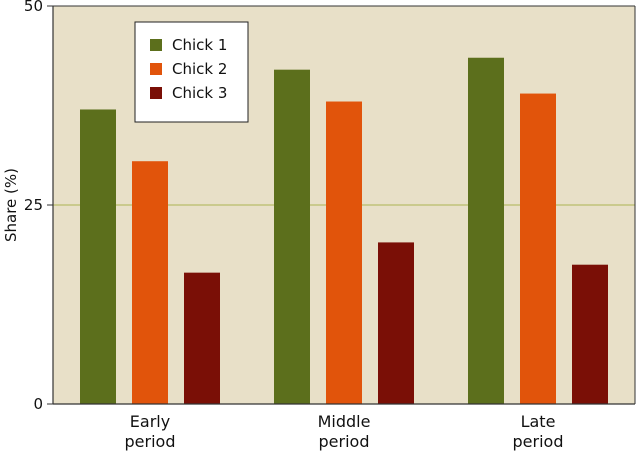 This screenshot has height=452, width=636. I want to click on y-axis-ticks: 0 25 50, so click(38, 206).